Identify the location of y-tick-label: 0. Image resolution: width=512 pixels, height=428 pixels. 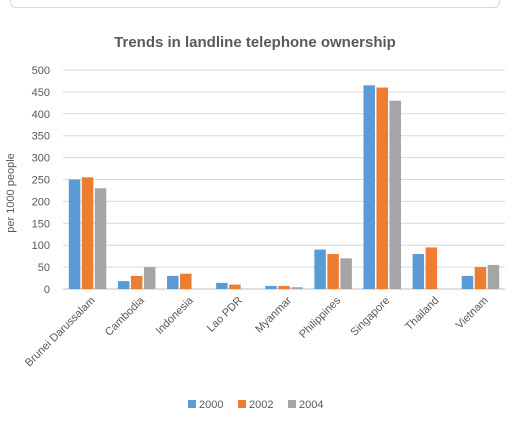
(47, 290).